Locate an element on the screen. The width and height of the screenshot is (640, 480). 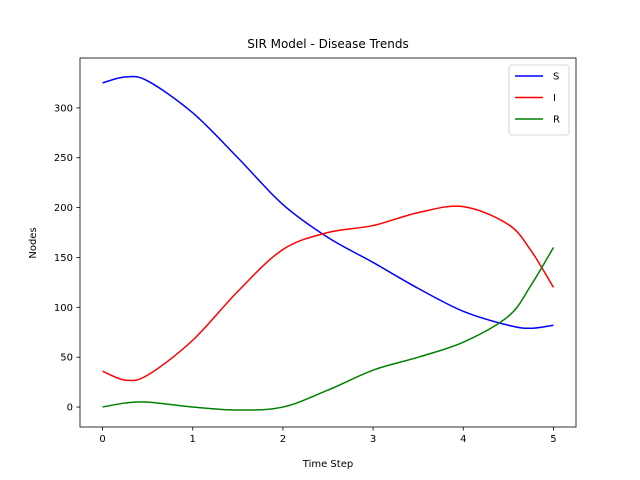
legend-label-s: S is located at coordinates (556, 77).